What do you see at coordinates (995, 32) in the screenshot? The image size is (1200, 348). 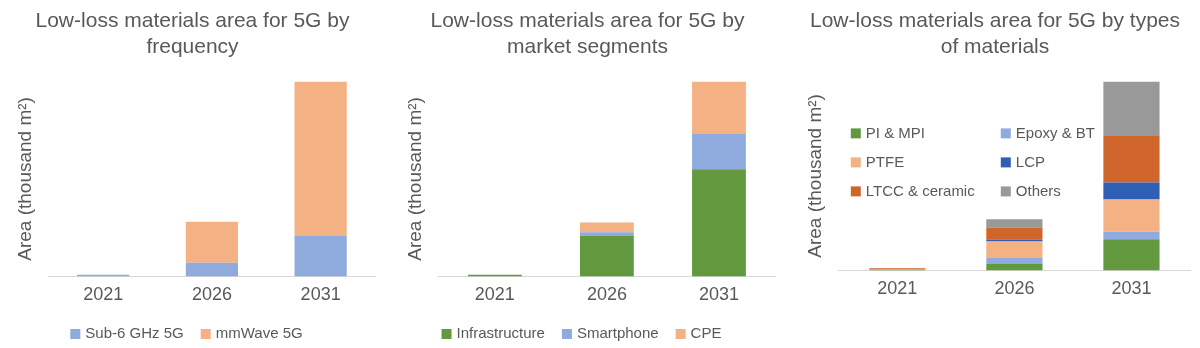 I see `chart-title: Low-loss materials area for 5G by types of materials` at bounding box center [995, 32].